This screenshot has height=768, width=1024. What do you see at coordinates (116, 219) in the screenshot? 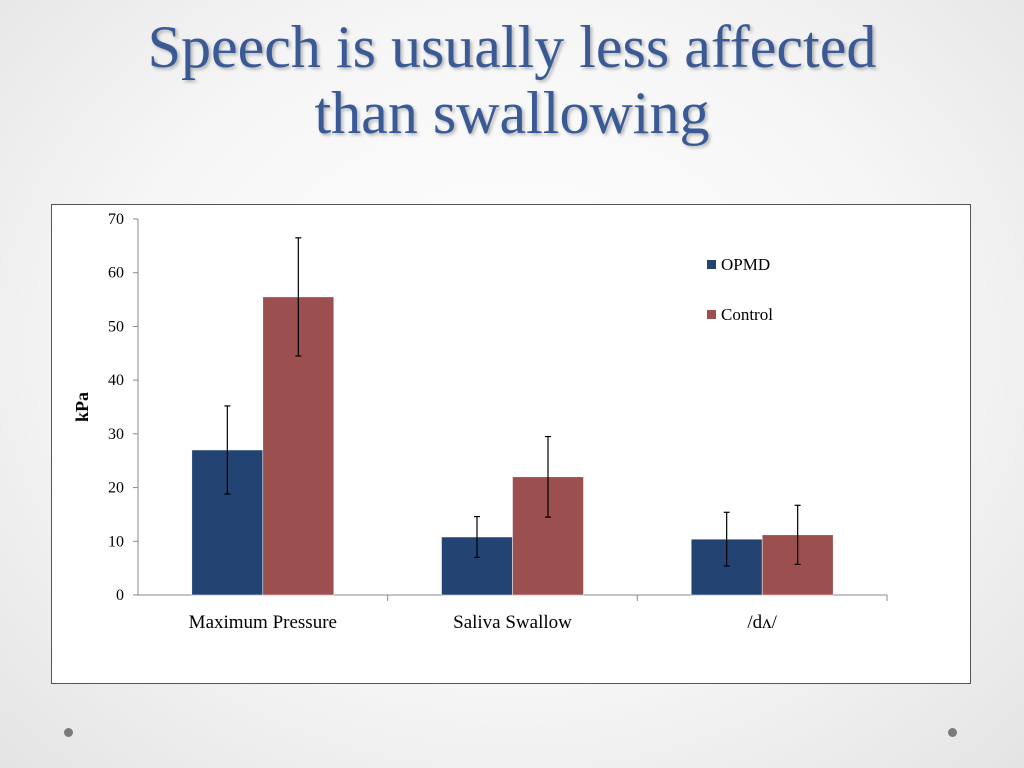
I see `y-tick-label: 70` at bounding box center [116, 219].